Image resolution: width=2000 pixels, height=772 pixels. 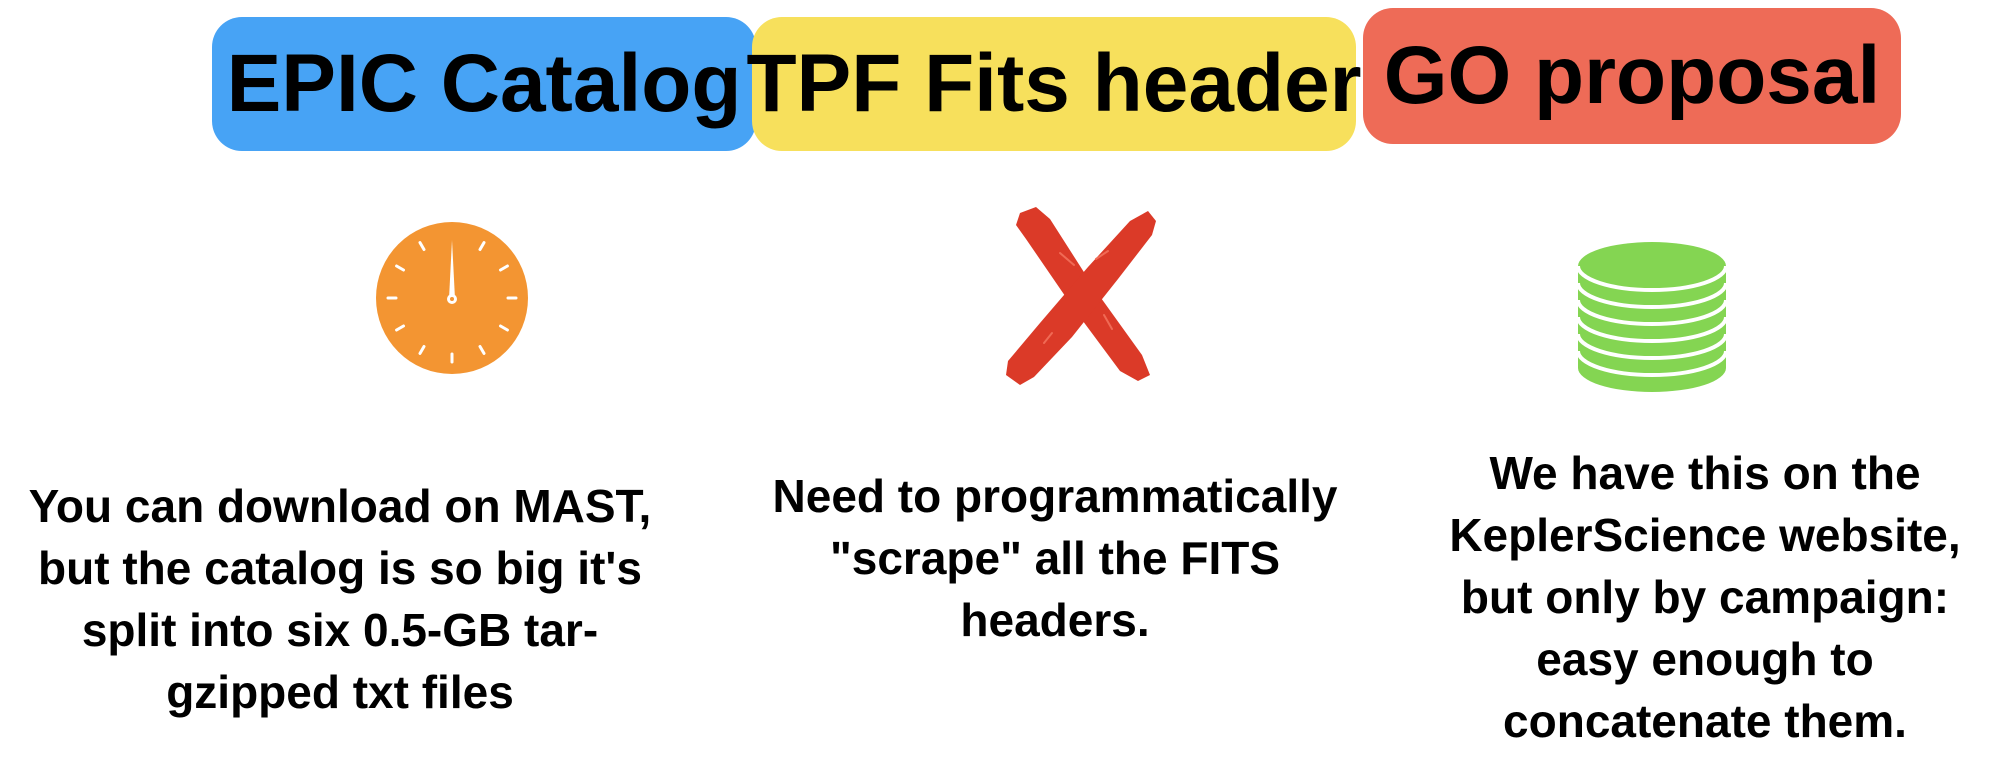 I want to click on epic-catalog-title: EPIC Catalog, so click(x=484, y=84).